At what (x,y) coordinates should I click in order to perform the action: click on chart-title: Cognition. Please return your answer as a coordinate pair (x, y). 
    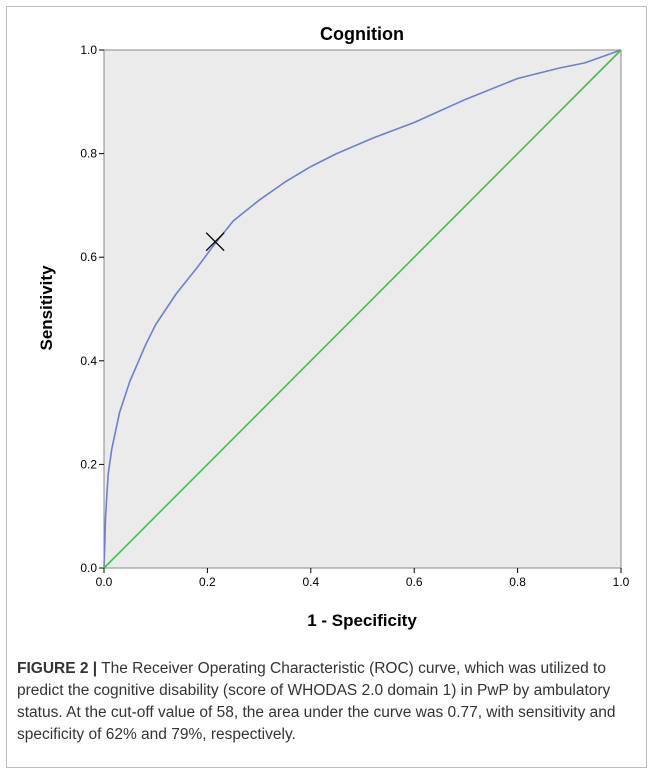
    Looking at the image, I should click on (362, 34).